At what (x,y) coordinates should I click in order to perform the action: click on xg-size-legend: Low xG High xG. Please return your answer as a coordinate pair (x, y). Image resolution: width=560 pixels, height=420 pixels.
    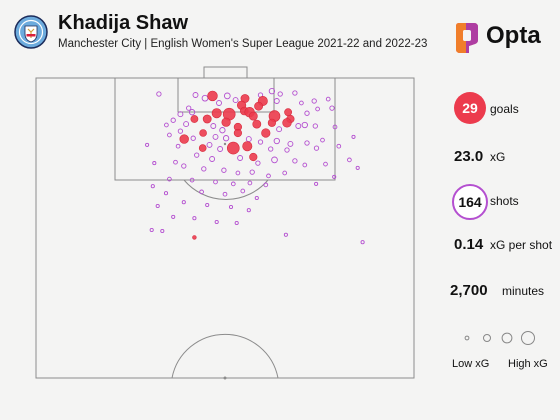
    Looking at the image, I should click on (505, 354).